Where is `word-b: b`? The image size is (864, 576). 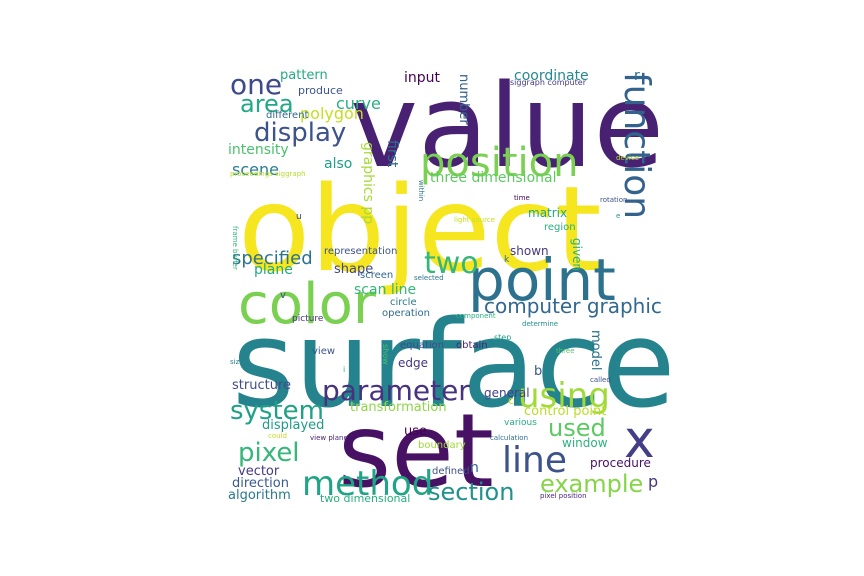 word-b: b is located at coordinates (538, 371).